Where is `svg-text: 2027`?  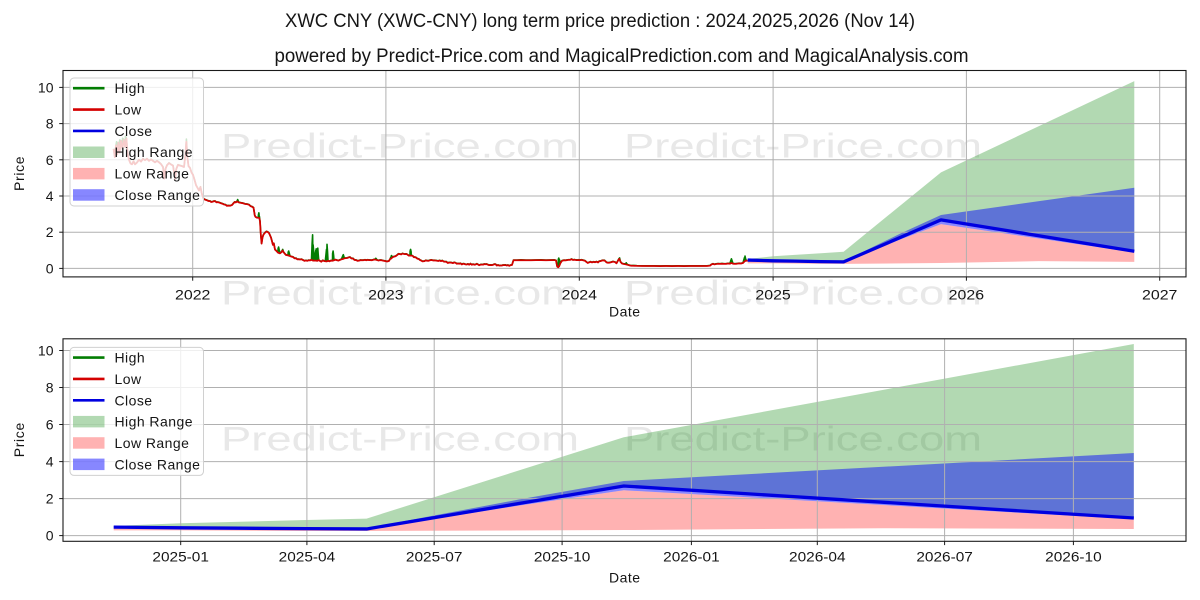
svg-text: 2027 is located at coordinates (1160, 295).